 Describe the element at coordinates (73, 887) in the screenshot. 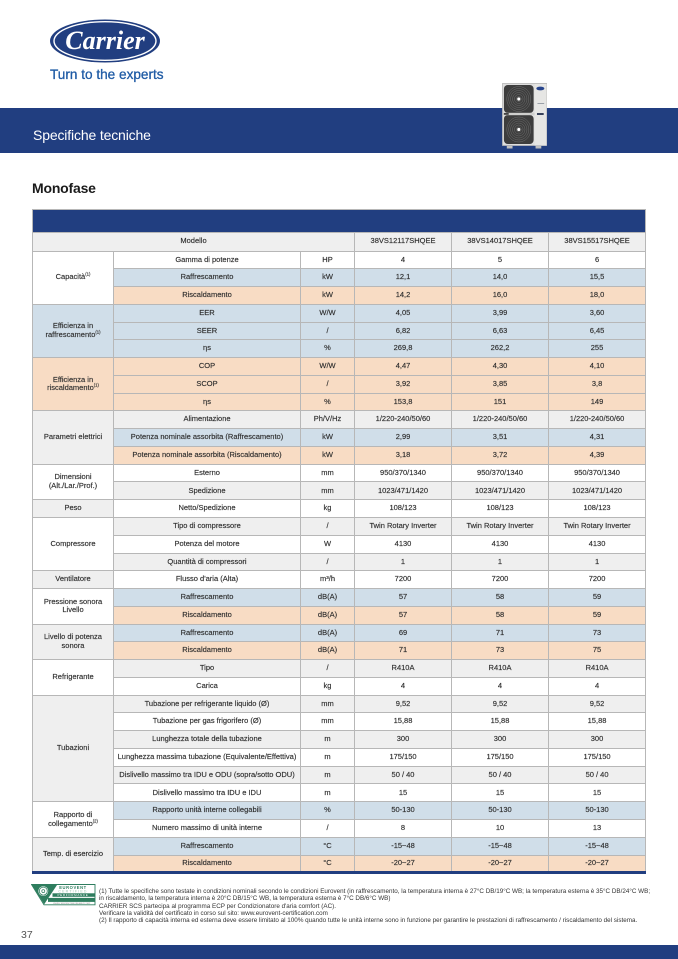

I see `svg-text: EUROVENT` at that location.